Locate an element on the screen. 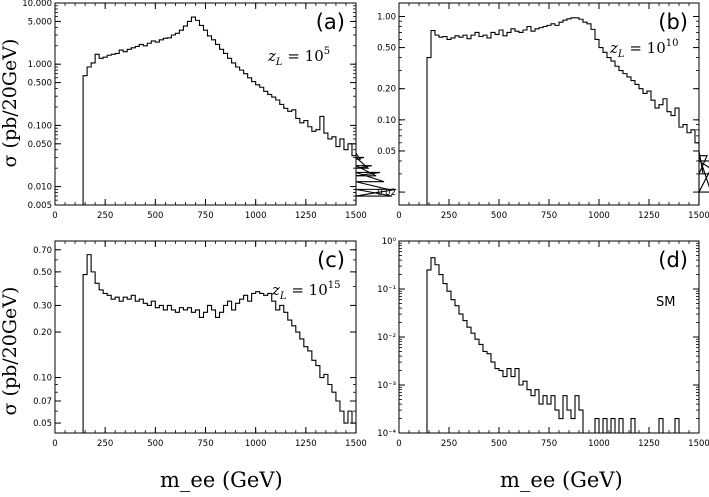  y-tick-label: 5.000 is located at coordinates (40, 22).